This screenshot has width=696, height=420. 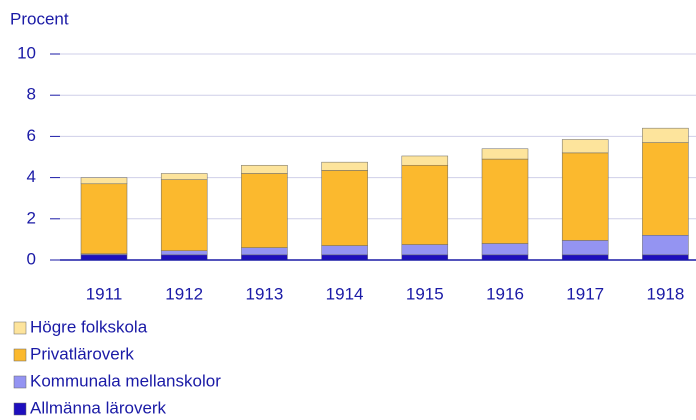 I want to click on legend-label: Allmänna läroverk, so click(x=98, y=407).